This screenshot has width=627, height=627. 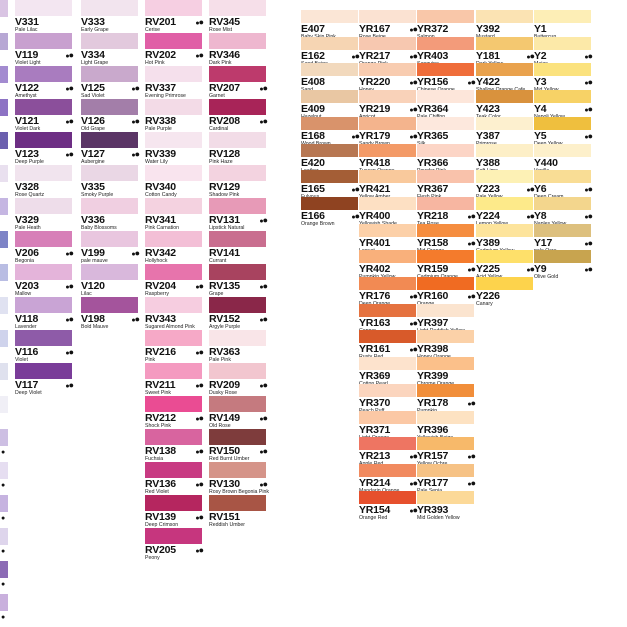 I want to click on color-swatch: V334 Light Grape, so click(x=109, y=51).